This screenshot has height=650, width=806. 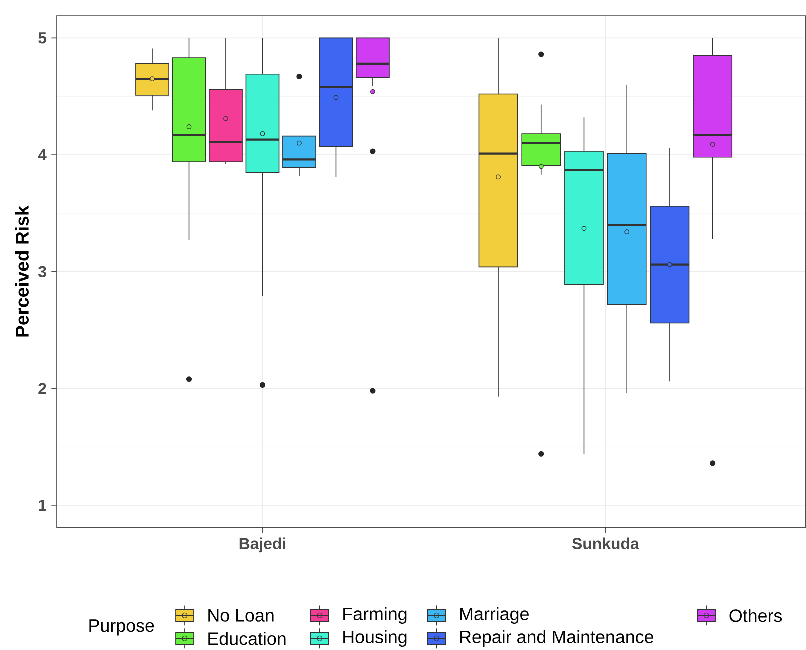 What do you see at coordinates (43, 506) in the screenshot?
I see `y-tick-label: 1` at bounding box center [43, 506].